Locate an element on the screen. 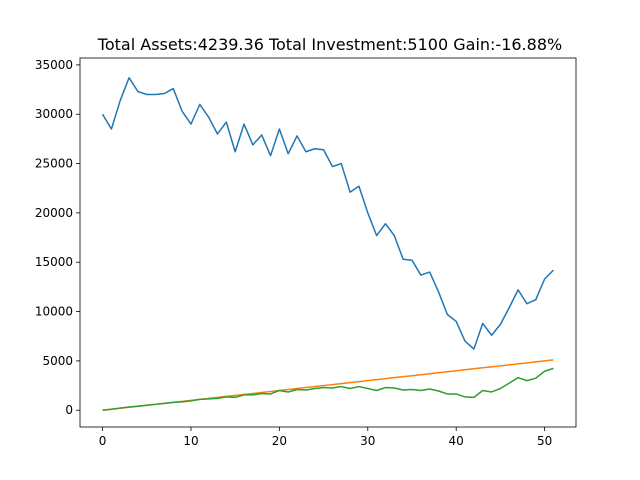  x-tick-label: 40 is located at coordinates (456, 441).